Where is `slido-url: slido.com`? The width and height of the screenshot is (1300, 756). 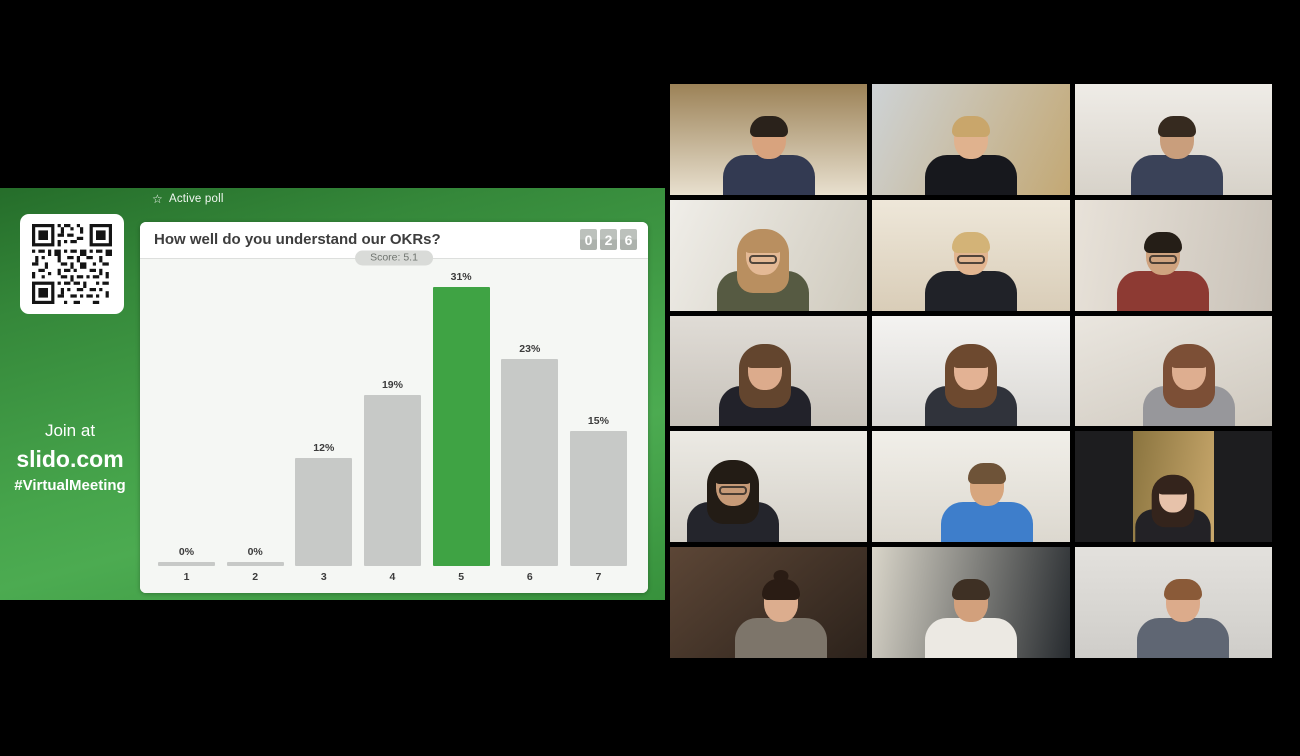 slido-url: slido.com is located at coordinates (70, 459).